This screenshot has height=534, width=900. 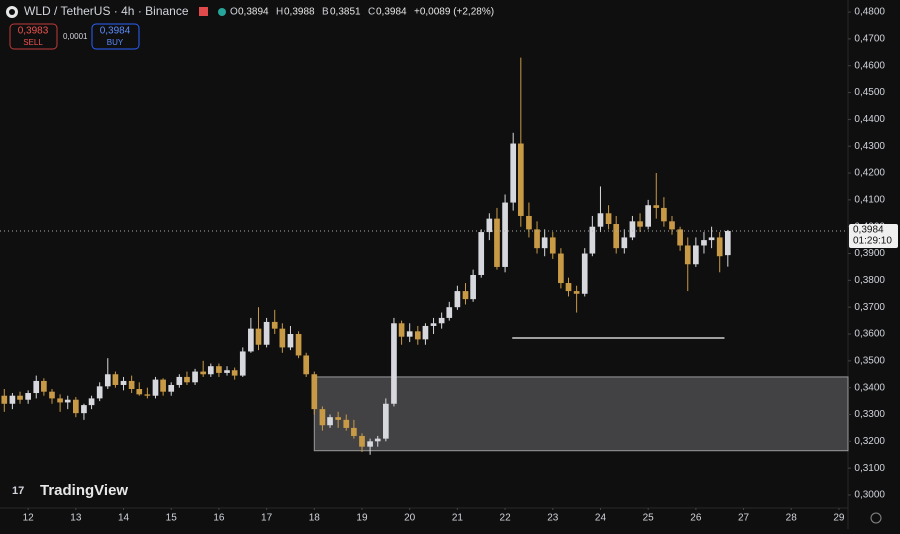 I want to click on last-price-label: 0,3984, so click(x=868, y=230).